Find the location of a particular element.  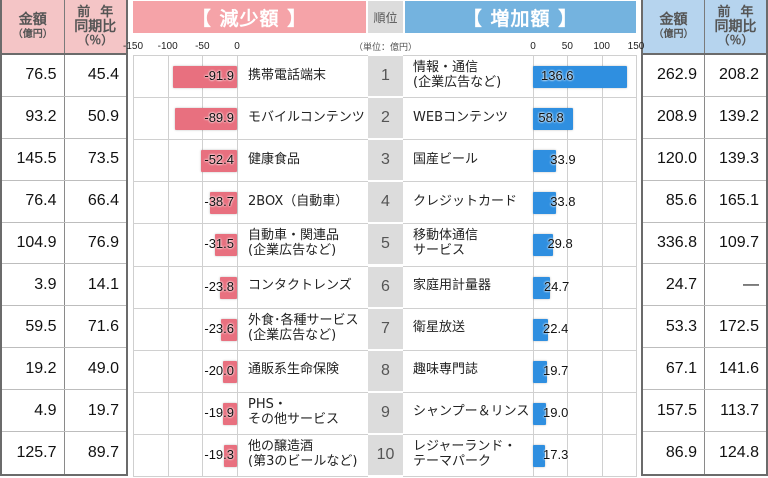

table-row: 59.5 71.6 is located at coordinates (64, 327).